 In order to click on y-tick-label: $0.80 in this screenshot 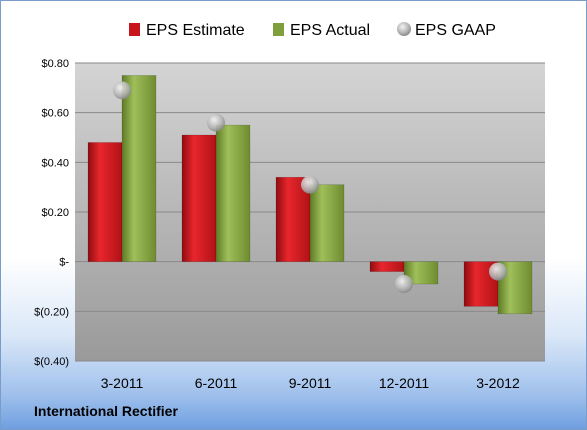, I will do `click(55, 64)`.